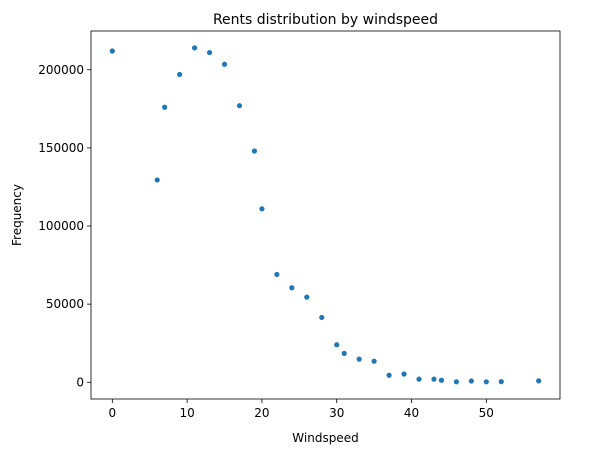  What do you see at coordinates (186, 413) in the screenshot?
I see `x-tick-label: 10` at bounding box center [186, 413].